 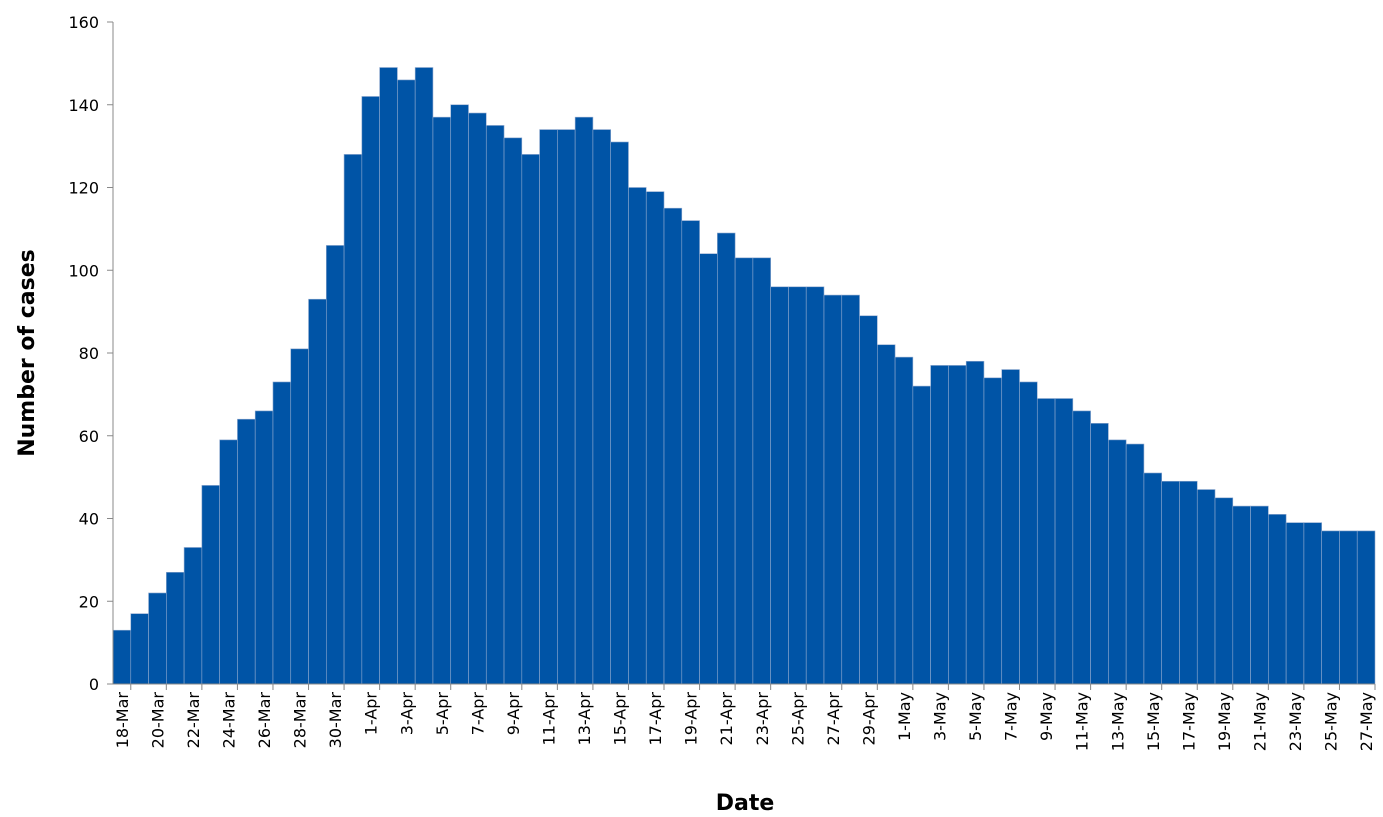 I want to click on y-tick-label: 80, so click(x=89, y=353).